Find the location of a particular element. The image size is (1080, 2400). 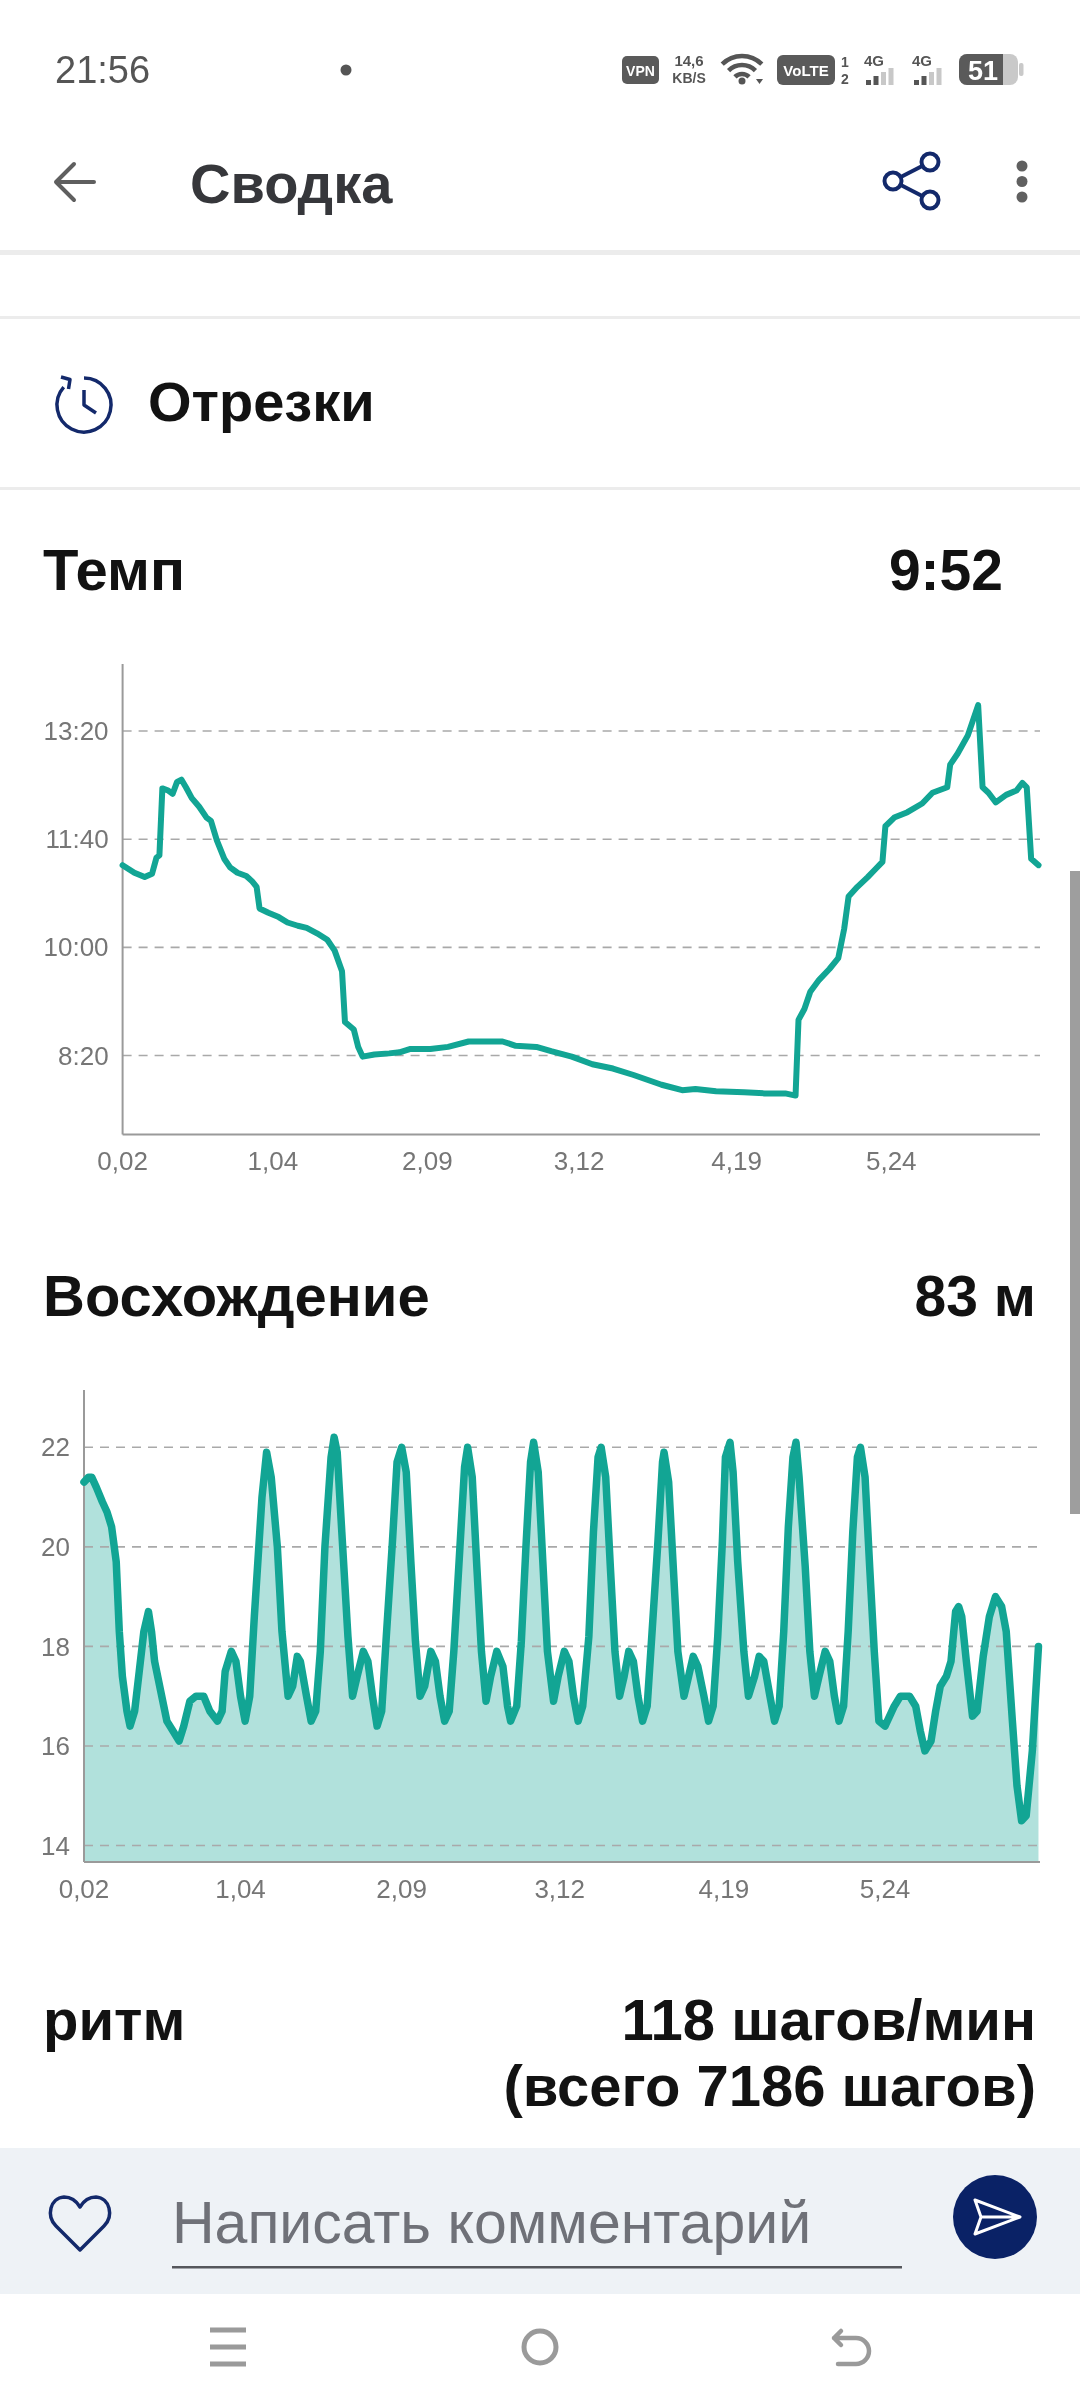

y-tick-label: 16 is located at coordinates (55, 1746).